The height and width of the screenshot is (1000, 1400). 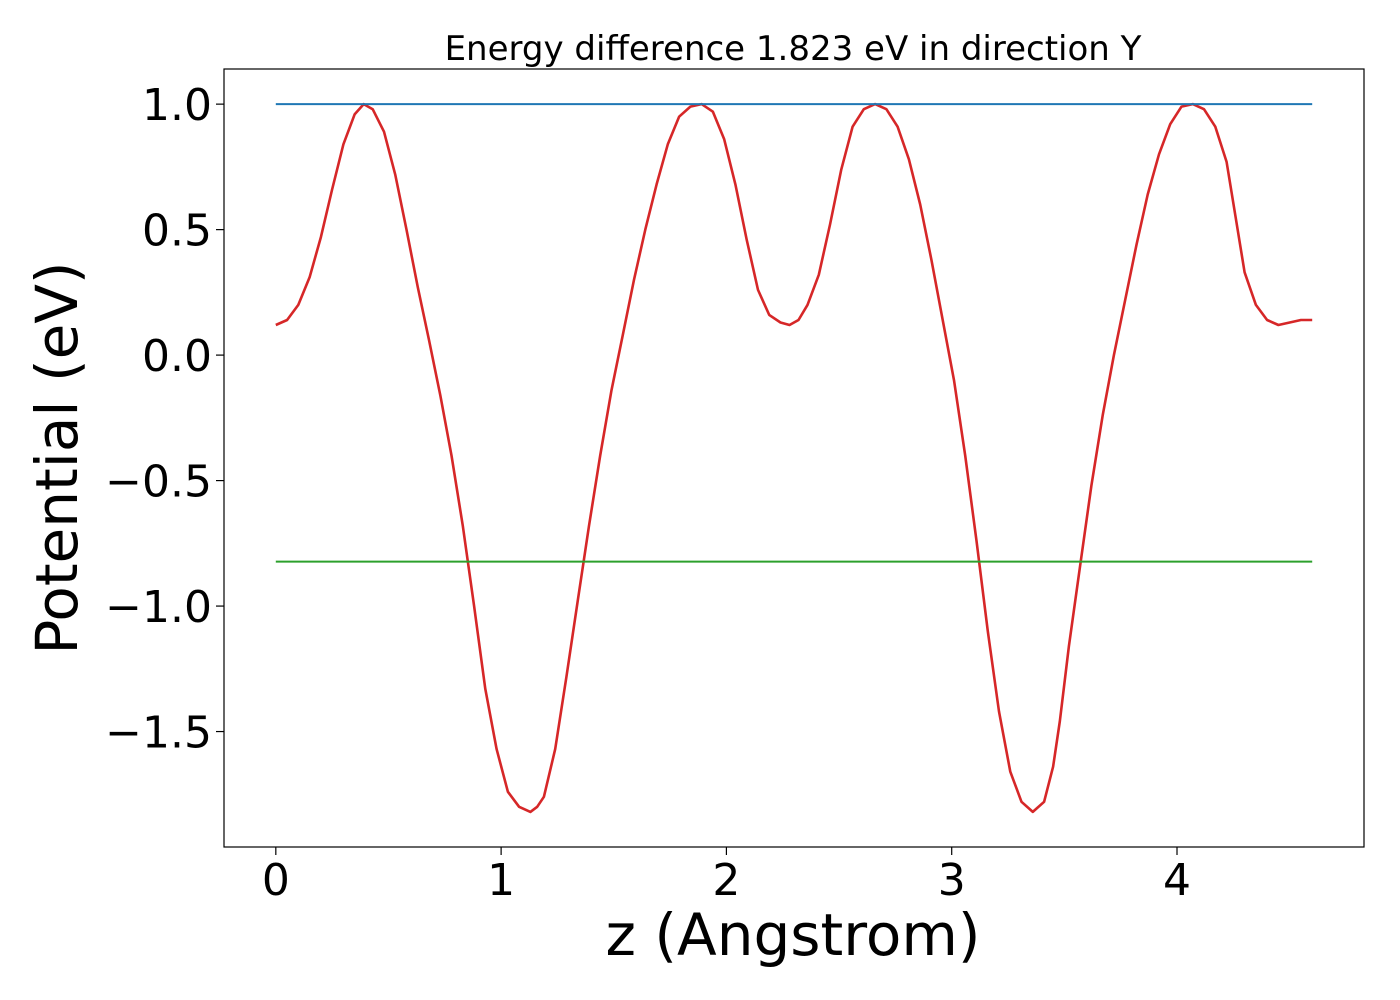 I want to click on x-axis-label: z (Angstrom), so click(x=793, y=935).